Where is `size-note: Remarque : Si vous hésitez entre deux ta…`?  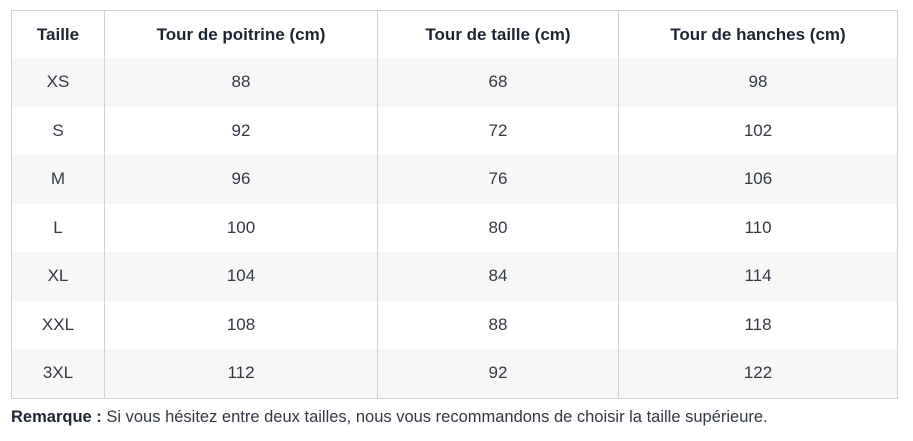
size-note: Remarque : Si vous hésitez entre deux ta… is located at coordinates (454, 417).